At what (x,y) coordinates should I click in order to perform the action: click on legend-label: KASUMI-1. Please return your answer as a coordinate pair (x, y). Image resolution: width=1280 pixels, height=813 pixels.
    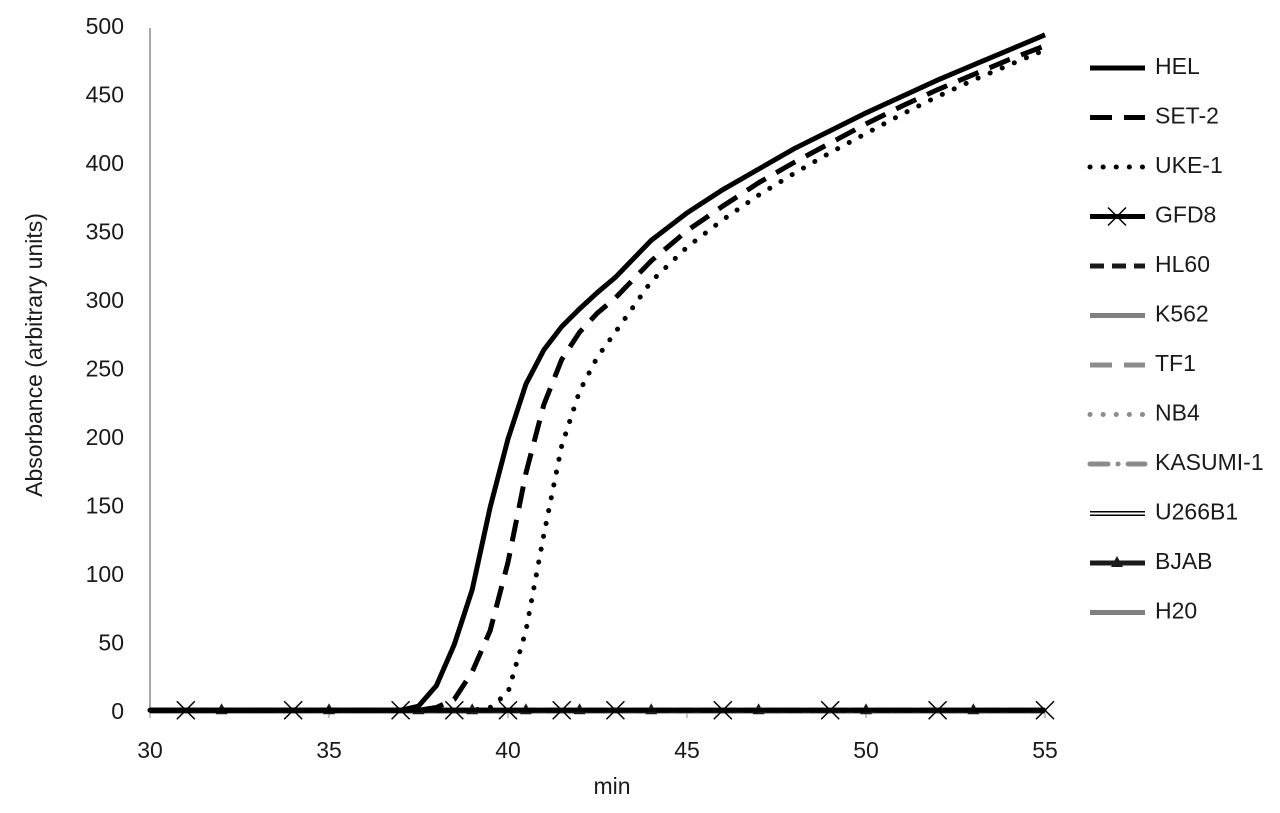
    Looking at the image, I should click on (1209, 462).